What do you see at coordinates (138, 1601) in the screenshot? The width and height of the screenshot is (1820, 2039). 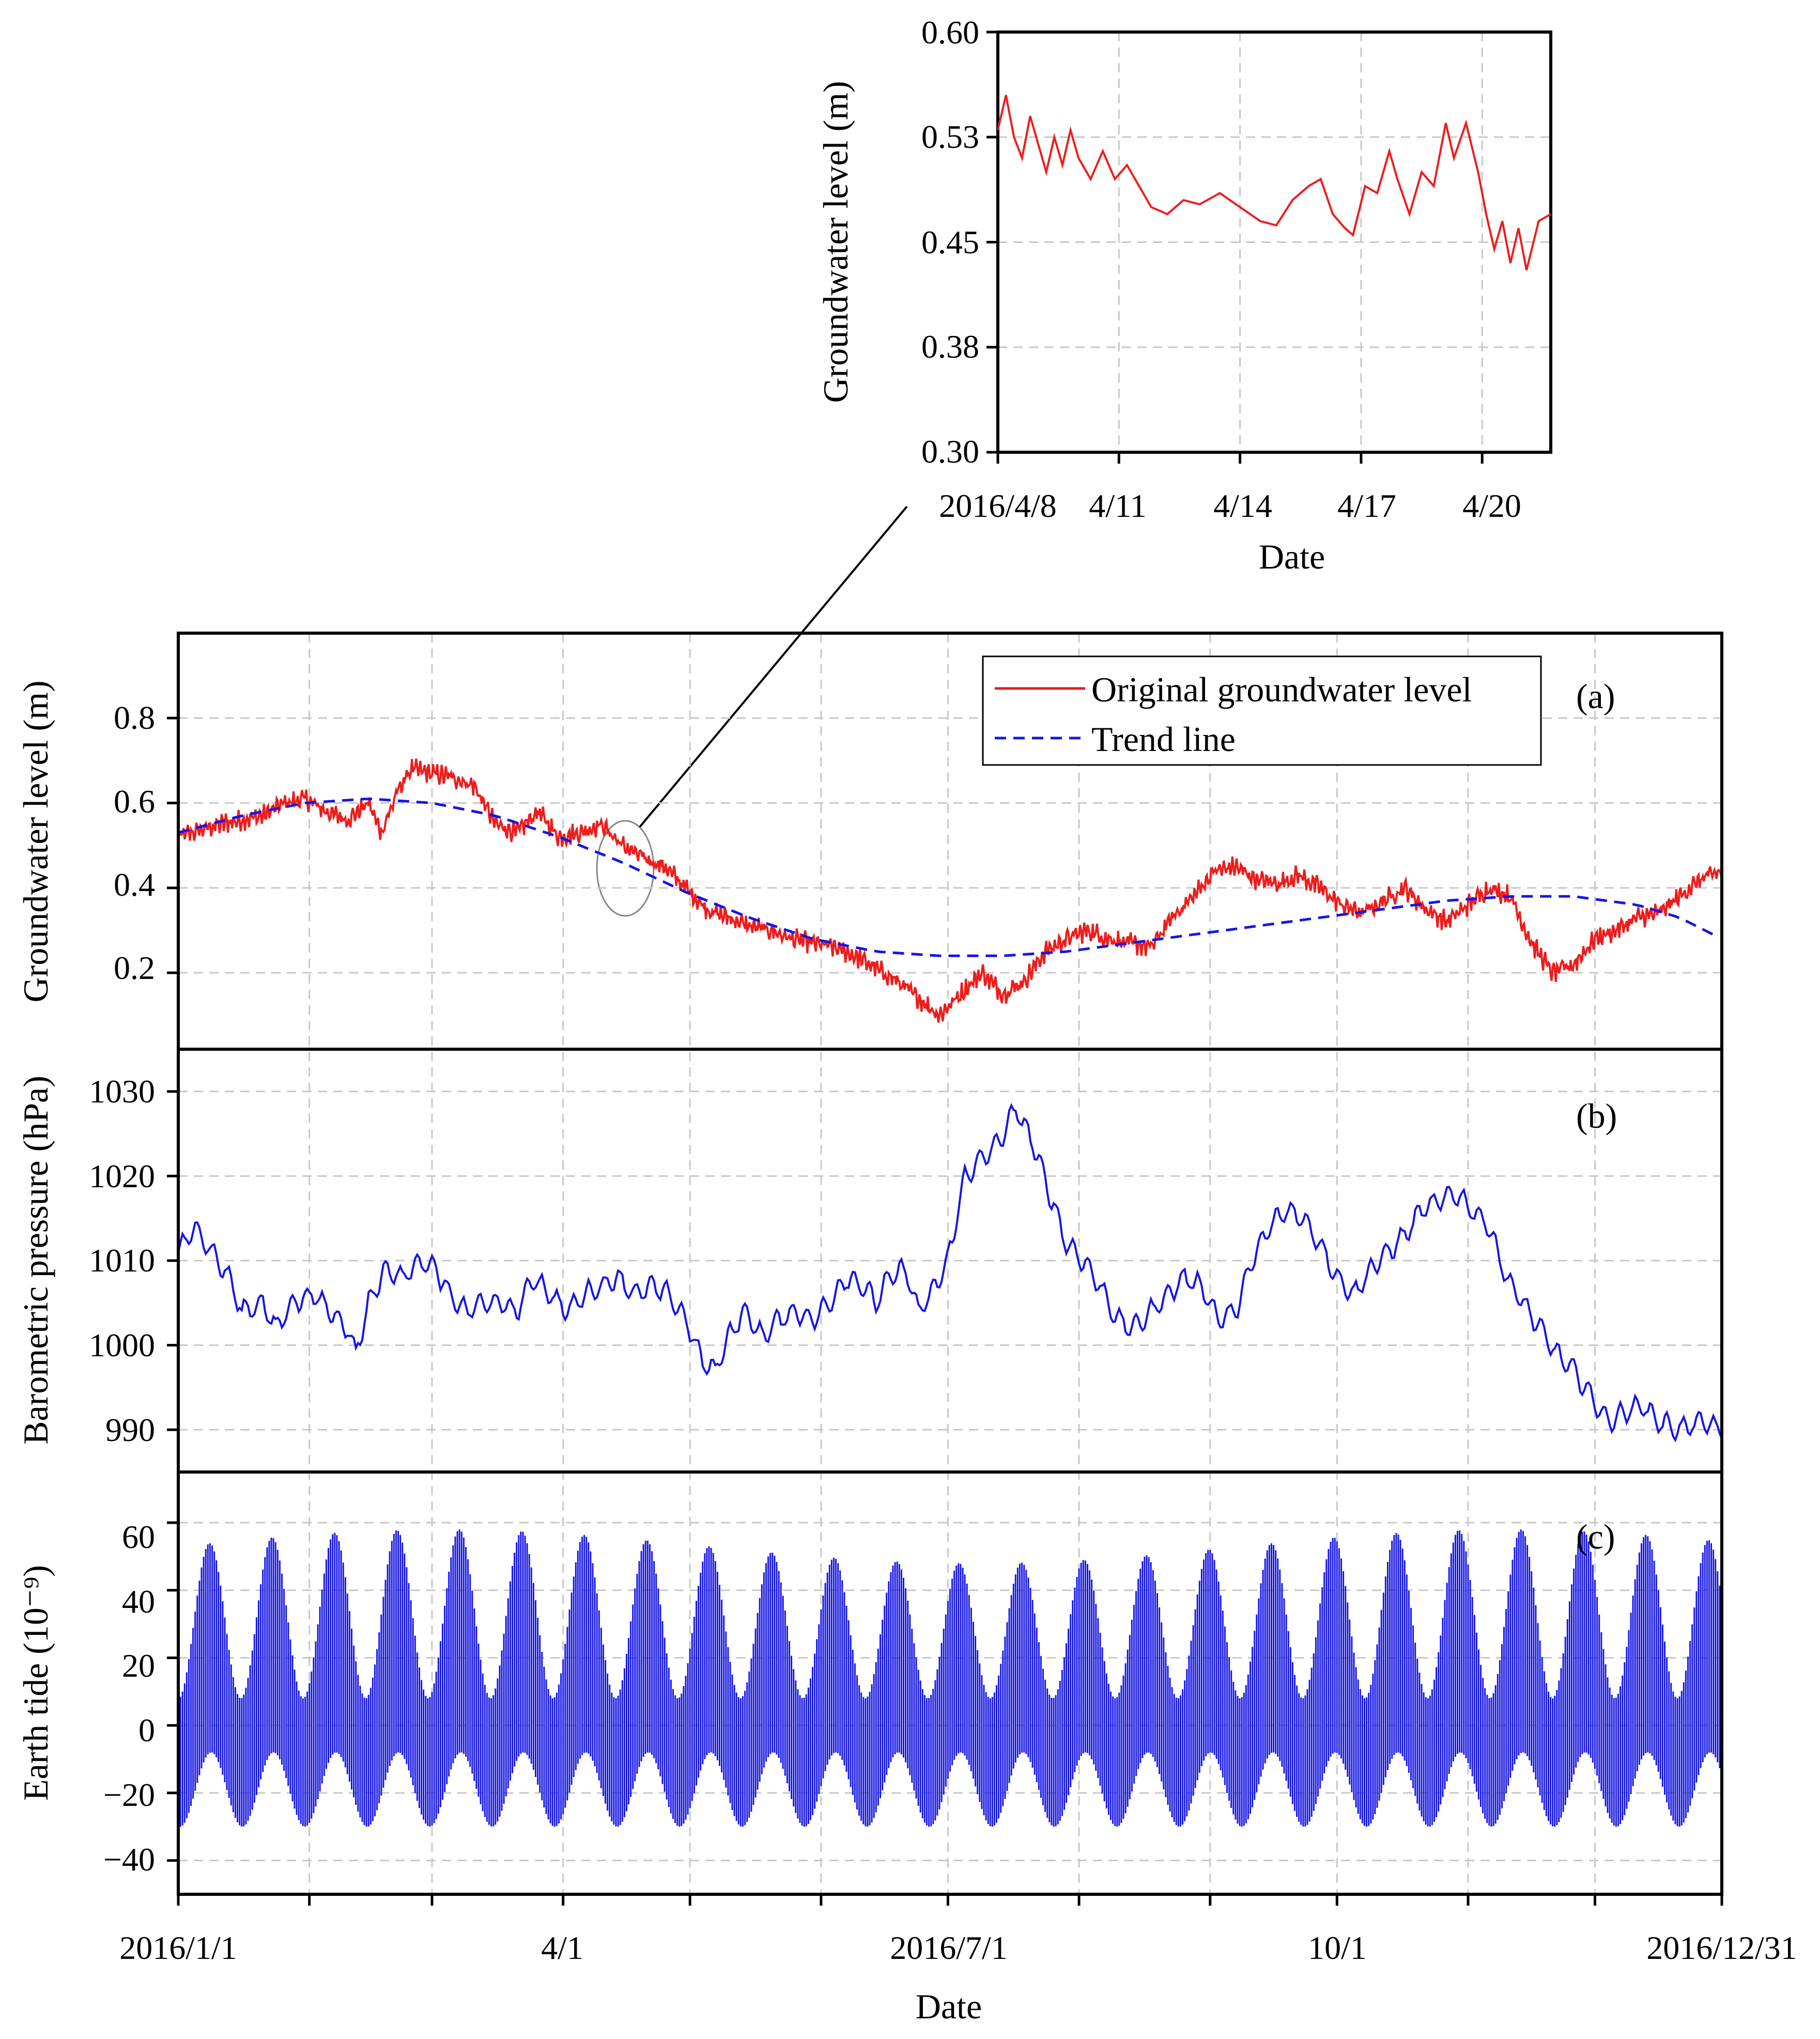 I see `panel-c-y-tick-label: 40` at bounding box center [138, 1601].